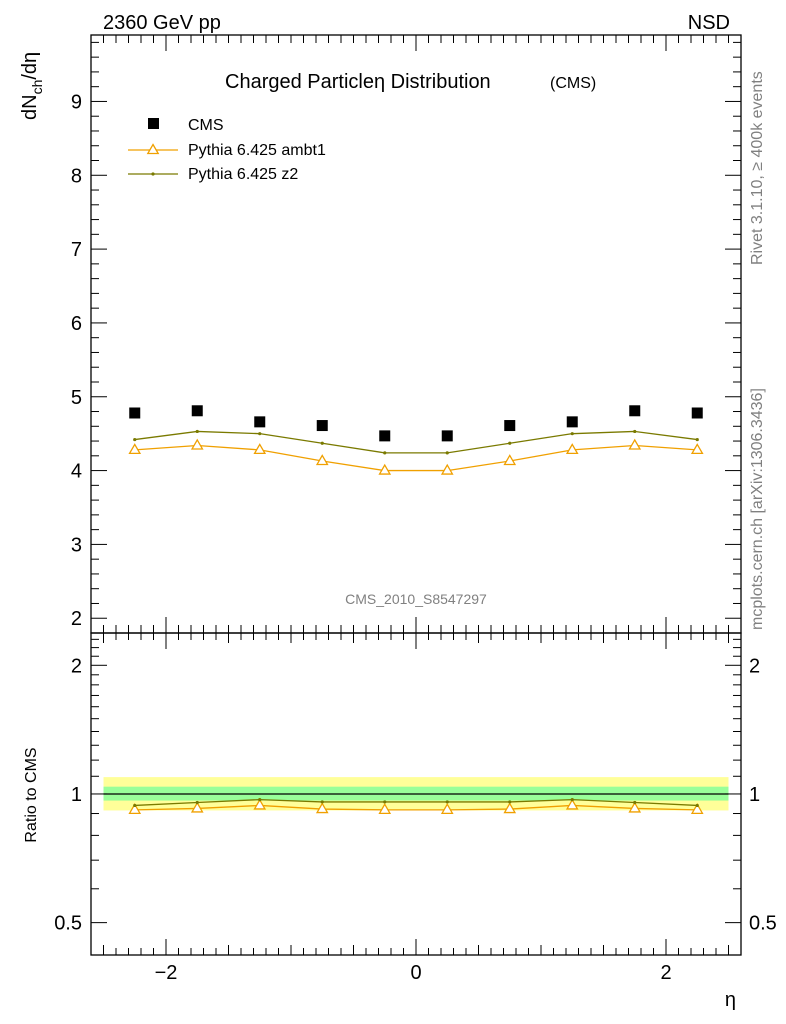 This screenshot has height=1024, width=786. I want to click on ratio-y-tick-label-right: 2, so click(754, 666).